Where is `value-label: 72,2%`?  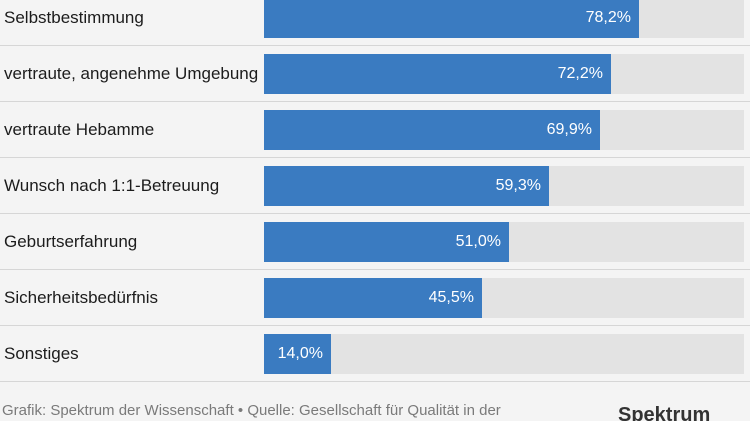 value-label: 72,2% is located at coordinates (580, 73).